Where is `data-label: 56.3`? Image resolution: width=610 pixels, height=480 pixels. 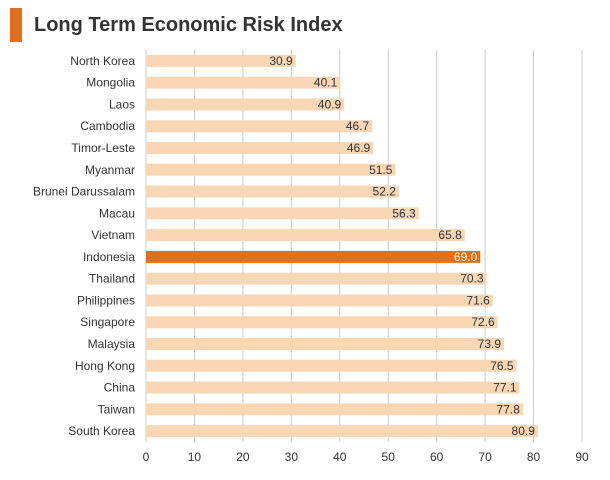
data-label: 56.3 is located at coordinates (404, 213).